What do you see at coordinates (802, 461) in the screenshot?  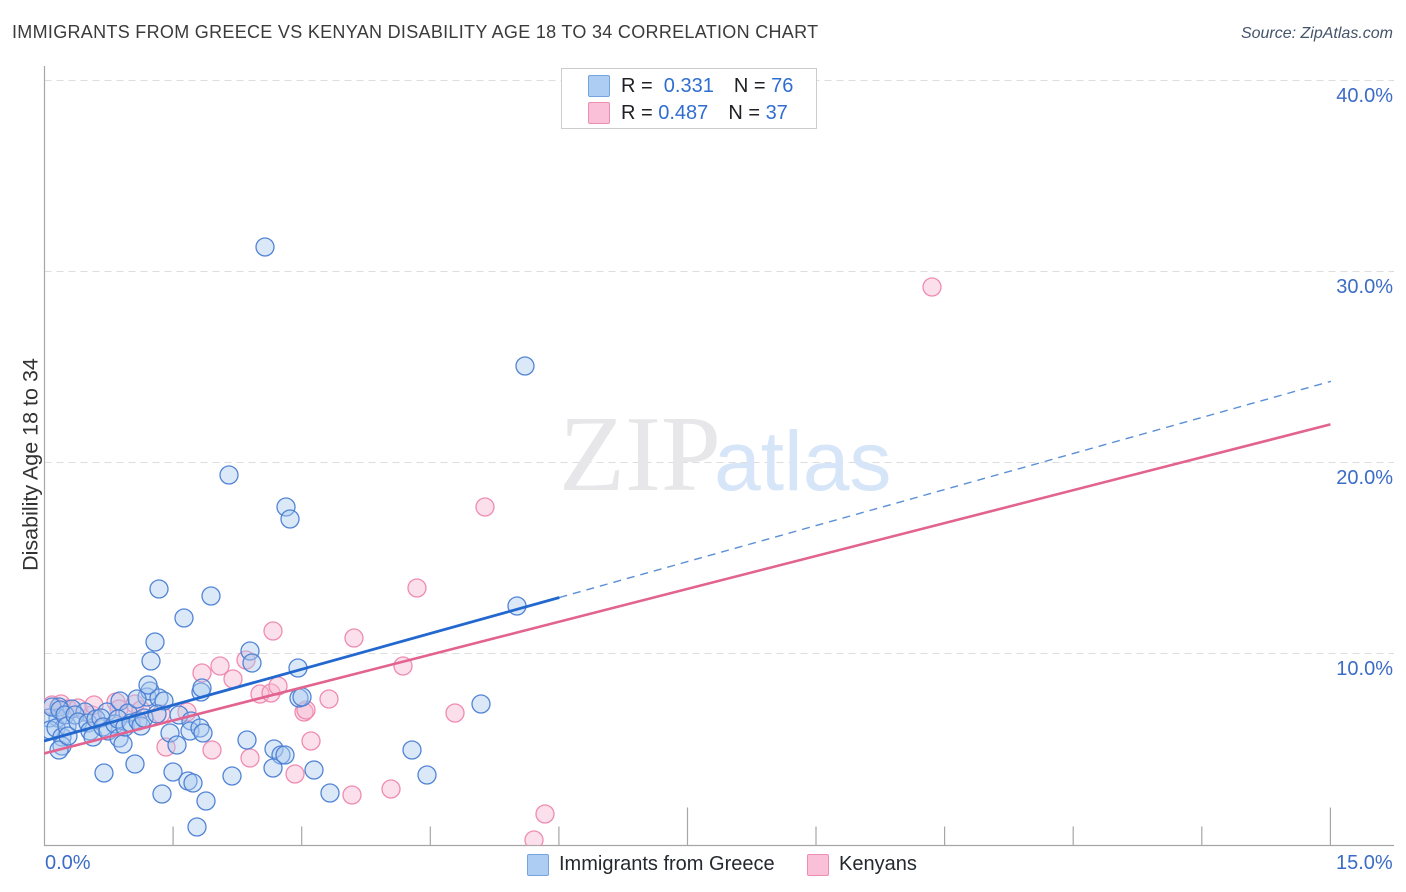 I see `svg-text: atlas` at bounding box center [802, 461].